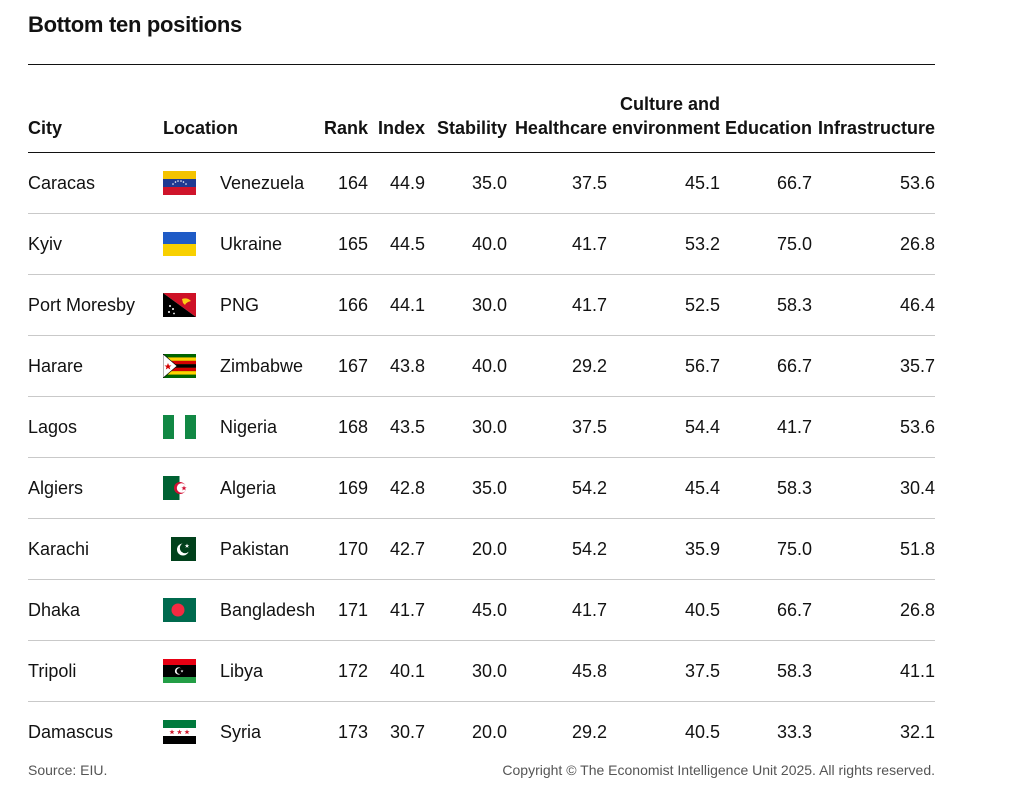 Image resolution: width=1024 pixels, height=808 pixels. I want to click on cell-index: 44.9, so click(396, 183).